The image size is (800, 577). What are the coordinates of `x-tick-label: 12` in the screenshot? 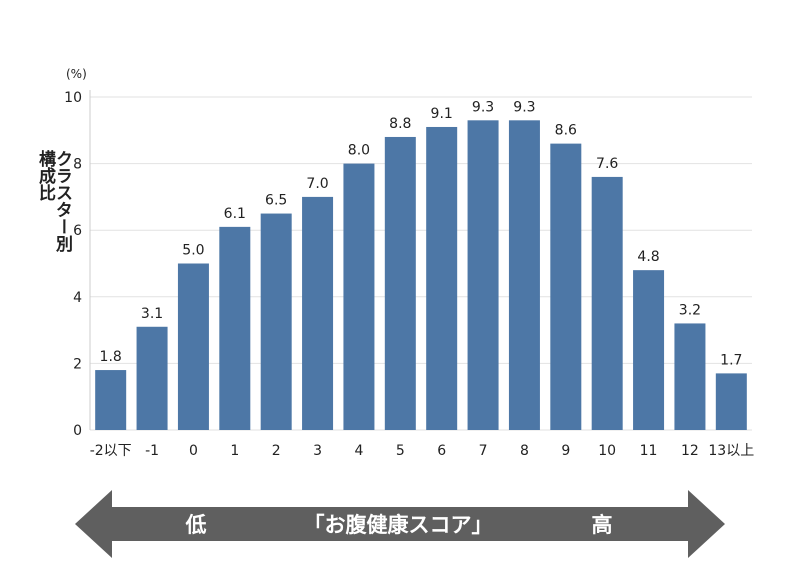 It's located at (690, 451).